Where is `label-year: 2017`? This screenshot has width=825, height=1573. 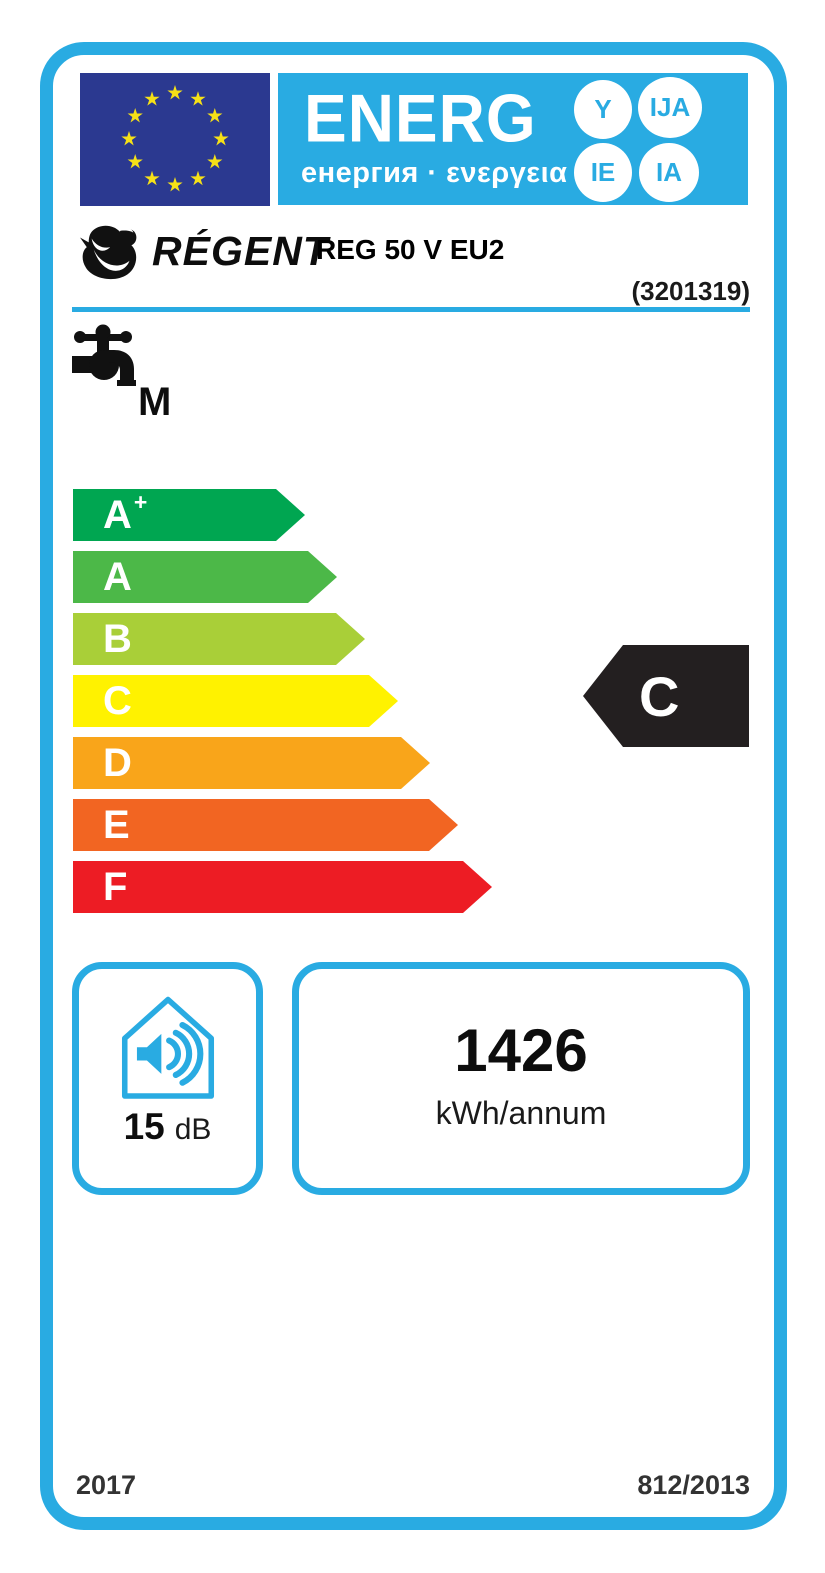 label-year: 2017 is located at coordinates (106, 1485).